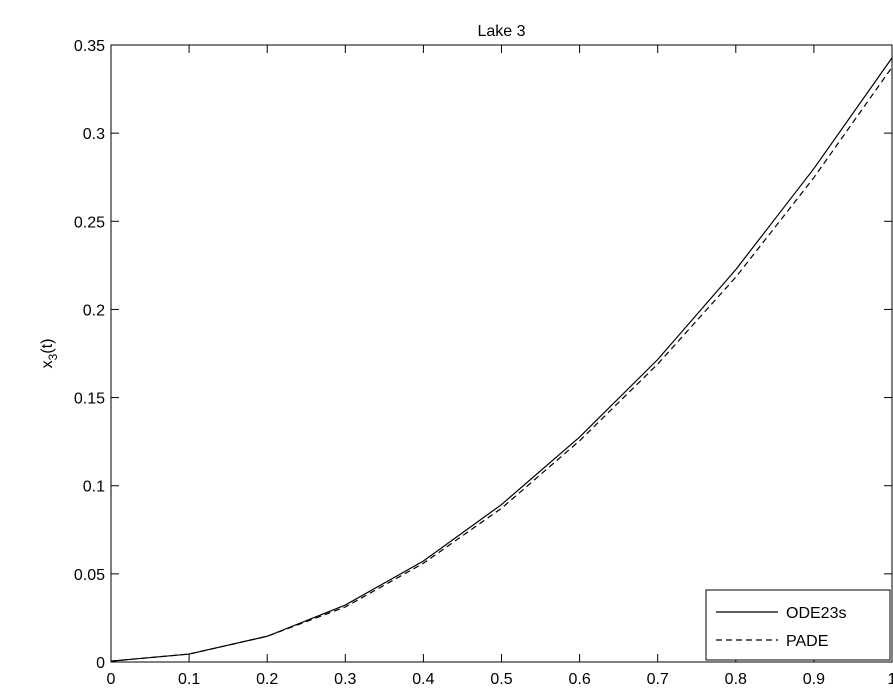  Describe the element at coordinates (47, 364) in the screenshot. I see `y-axis-label-base: x` at that location.